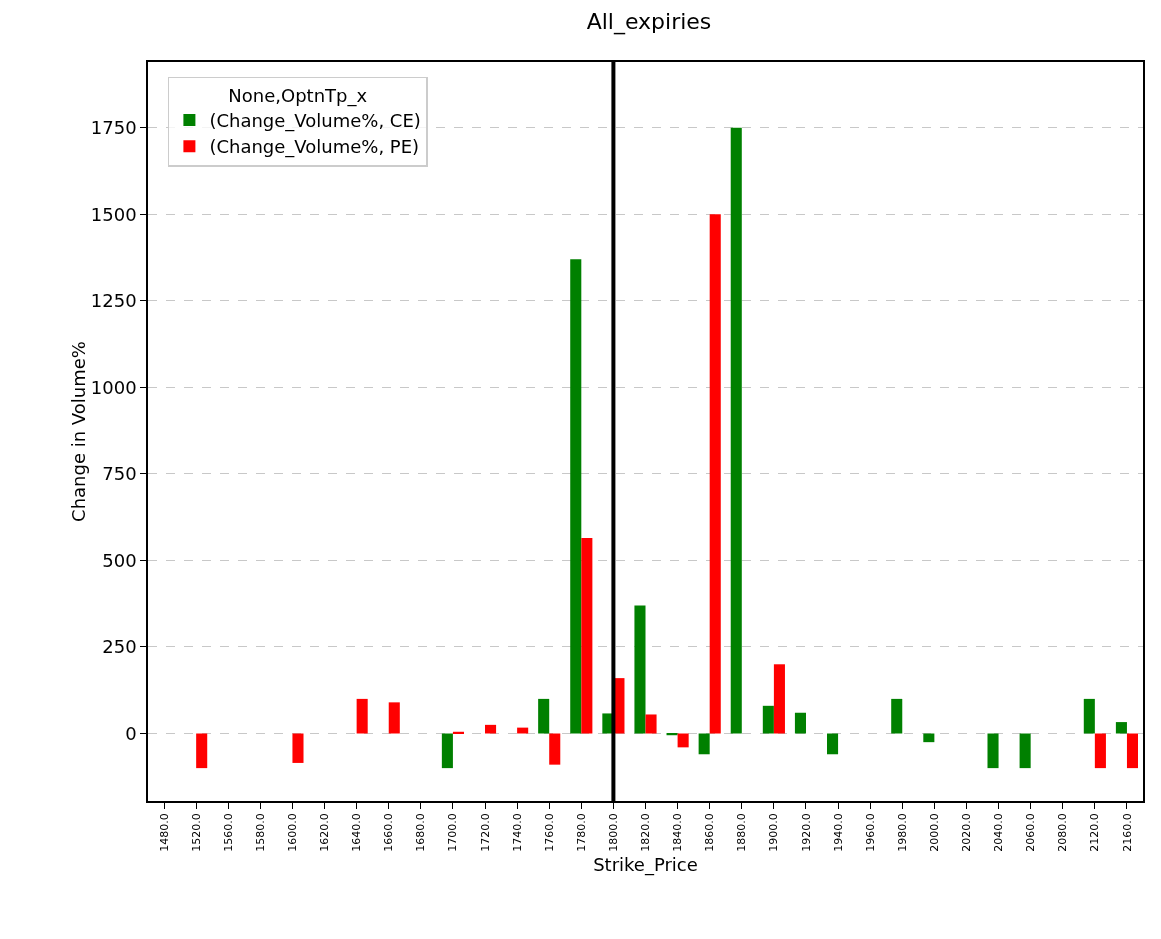 The height and width of the screenshot is (939, 1161). I want to click on x-tick-label: 1640.0, so click(357, 832).